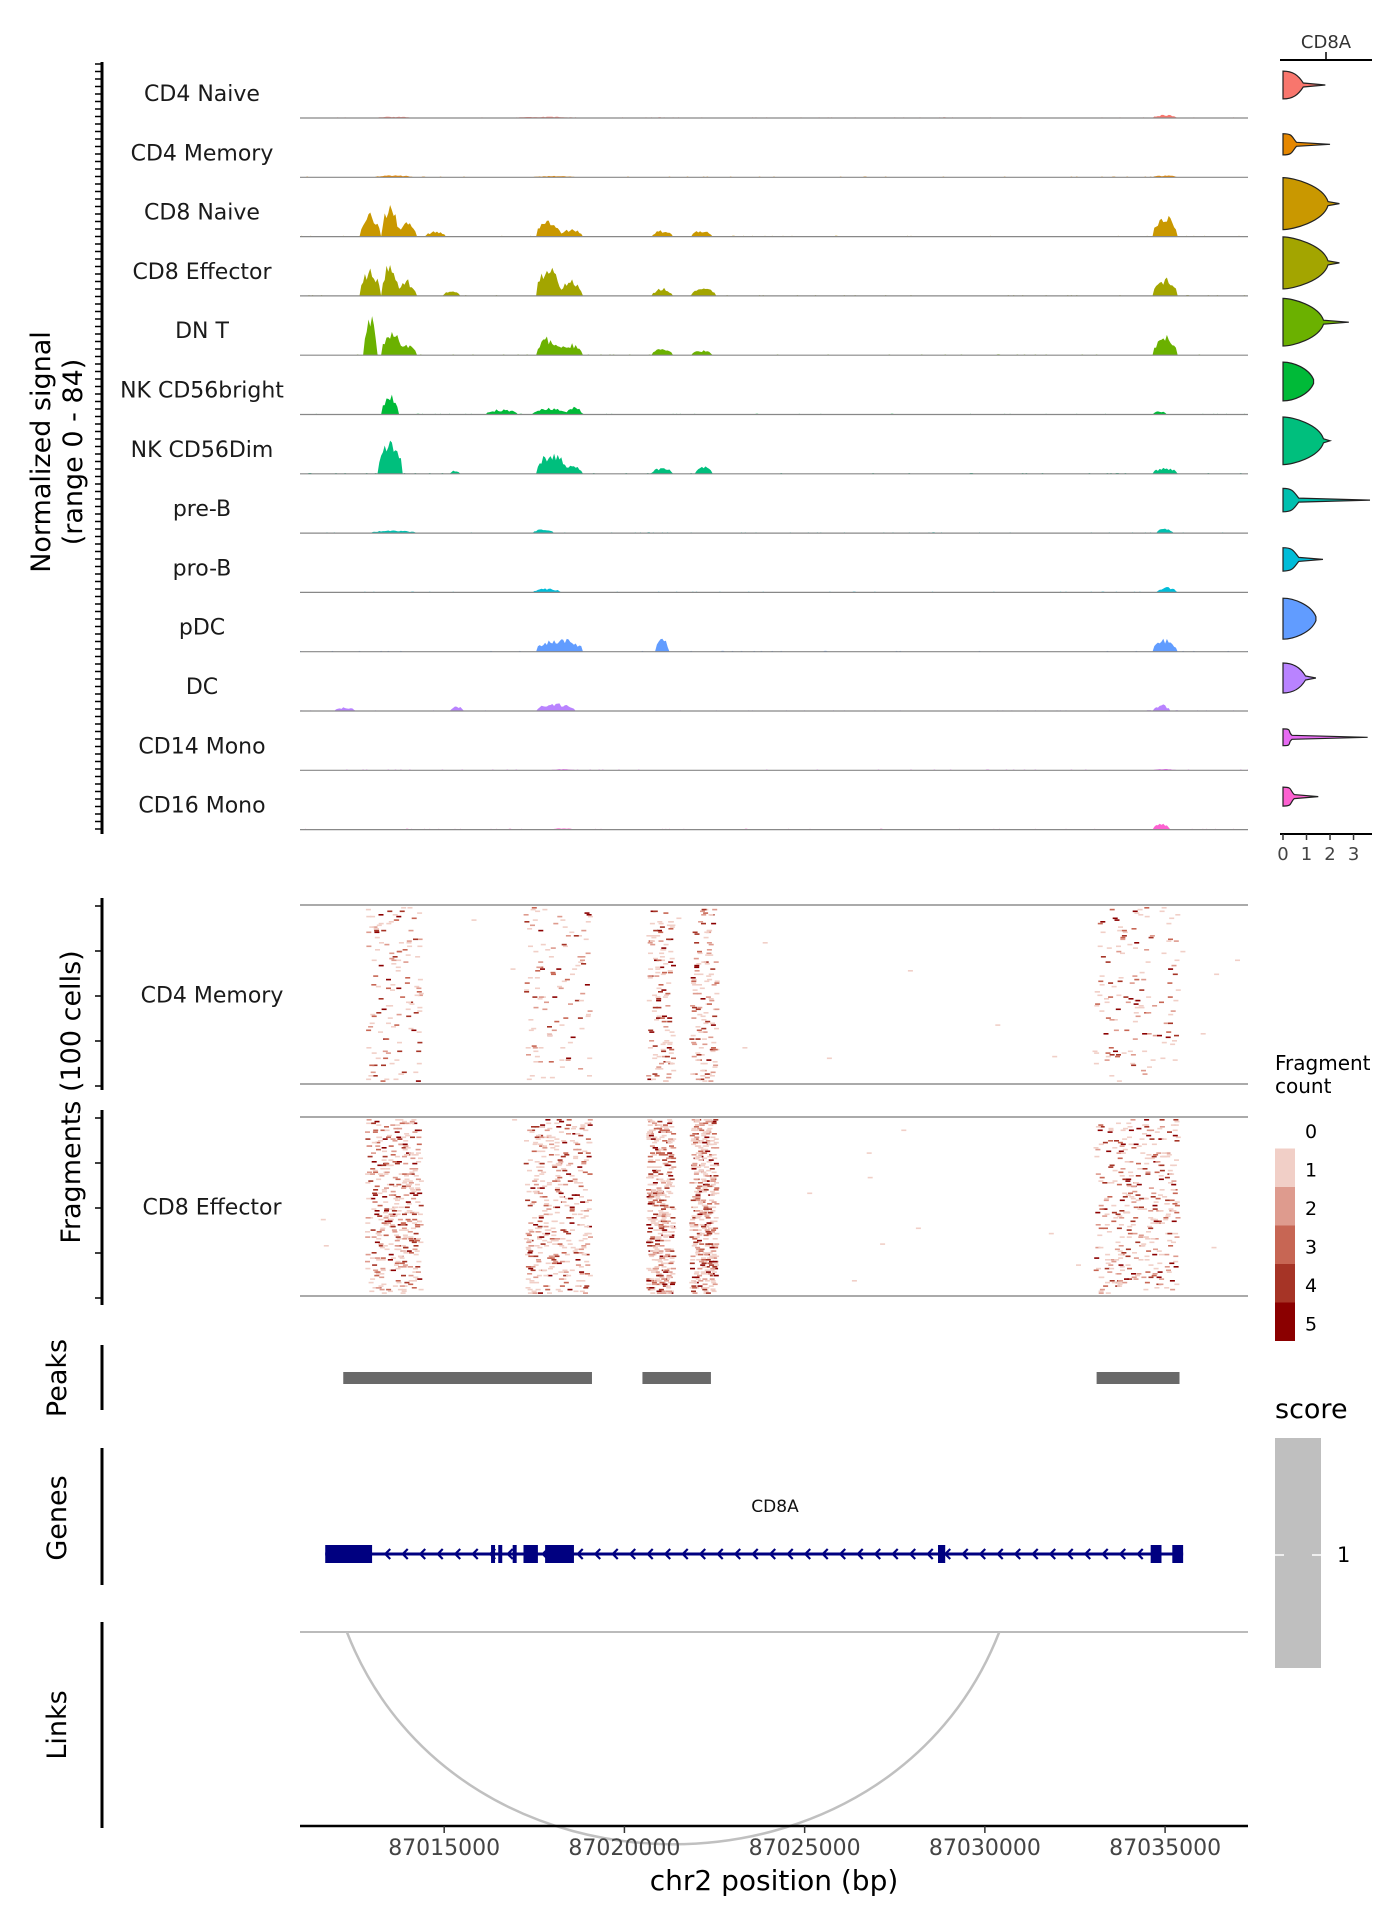 This screenshot has height=1920, width=1400. Describe the element at coordinates (57, 1724) in the screenshot. I see `links-ylabel: Links` at that location.